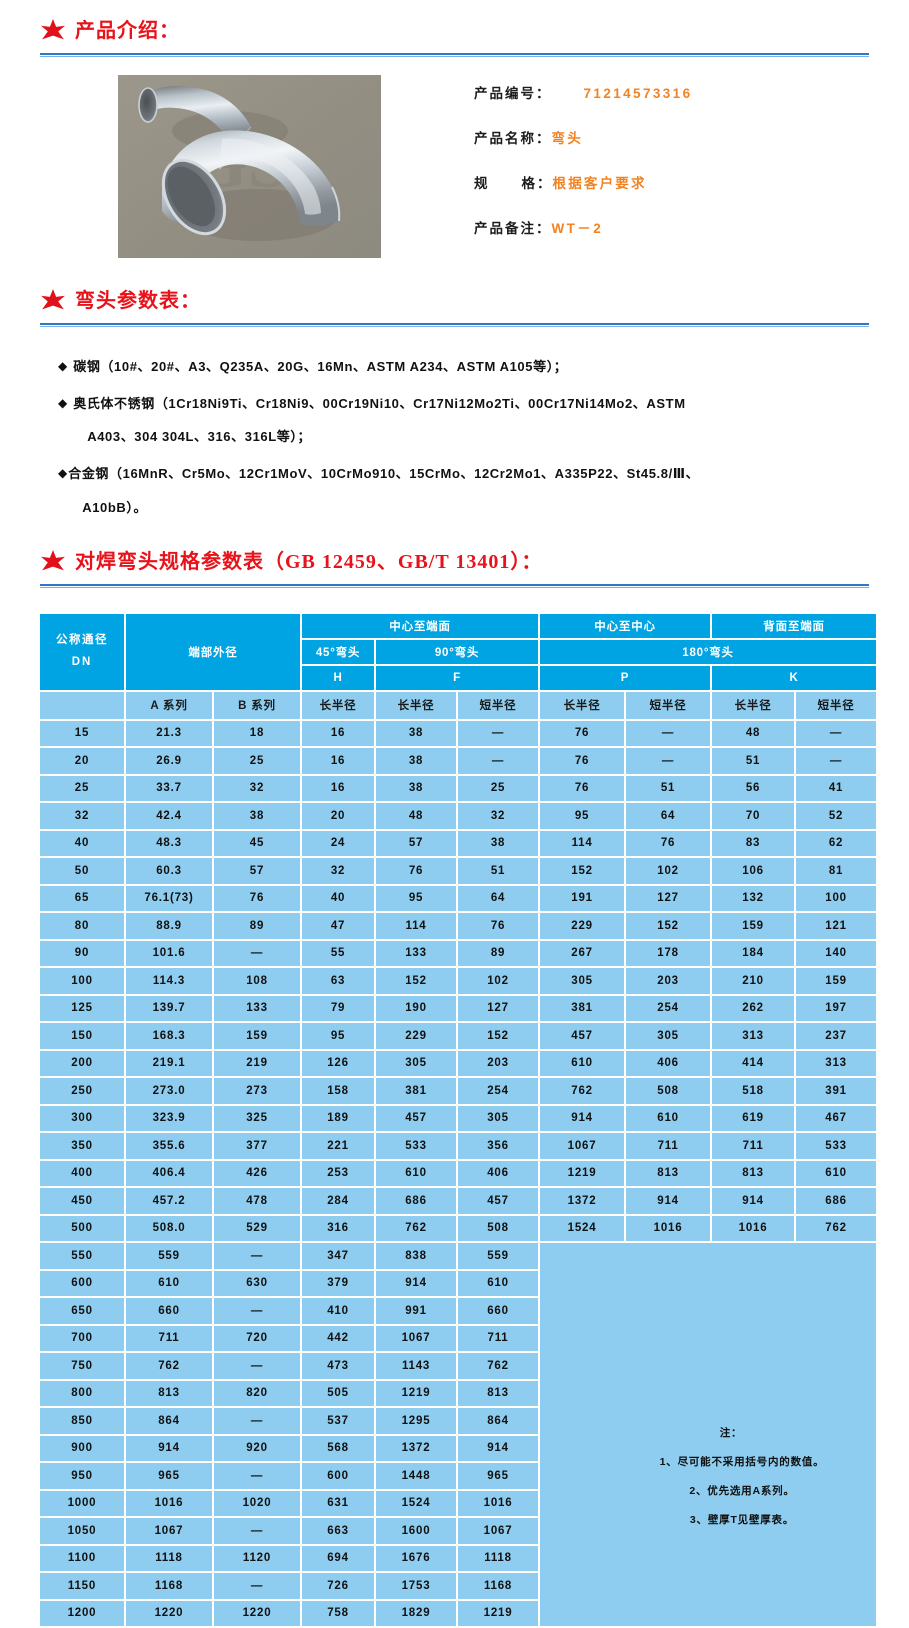 This screenshot has width=909, height=1628. What do you see at coordinates (82, 843) in the screenshot?
I see `table-cell: 40` at bounding box center [82, 843].